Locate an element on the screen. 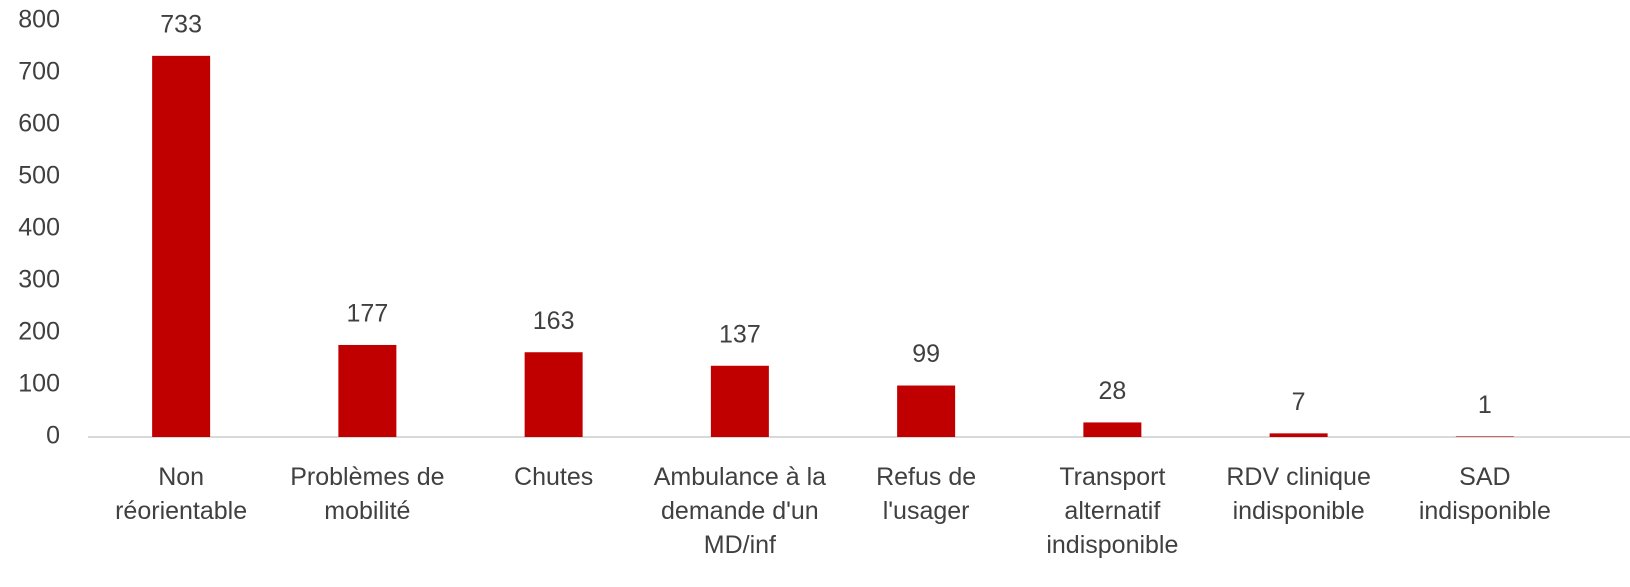 The image size is (1630, 587). data-label: 7 is located at coordinates (1299, 402).